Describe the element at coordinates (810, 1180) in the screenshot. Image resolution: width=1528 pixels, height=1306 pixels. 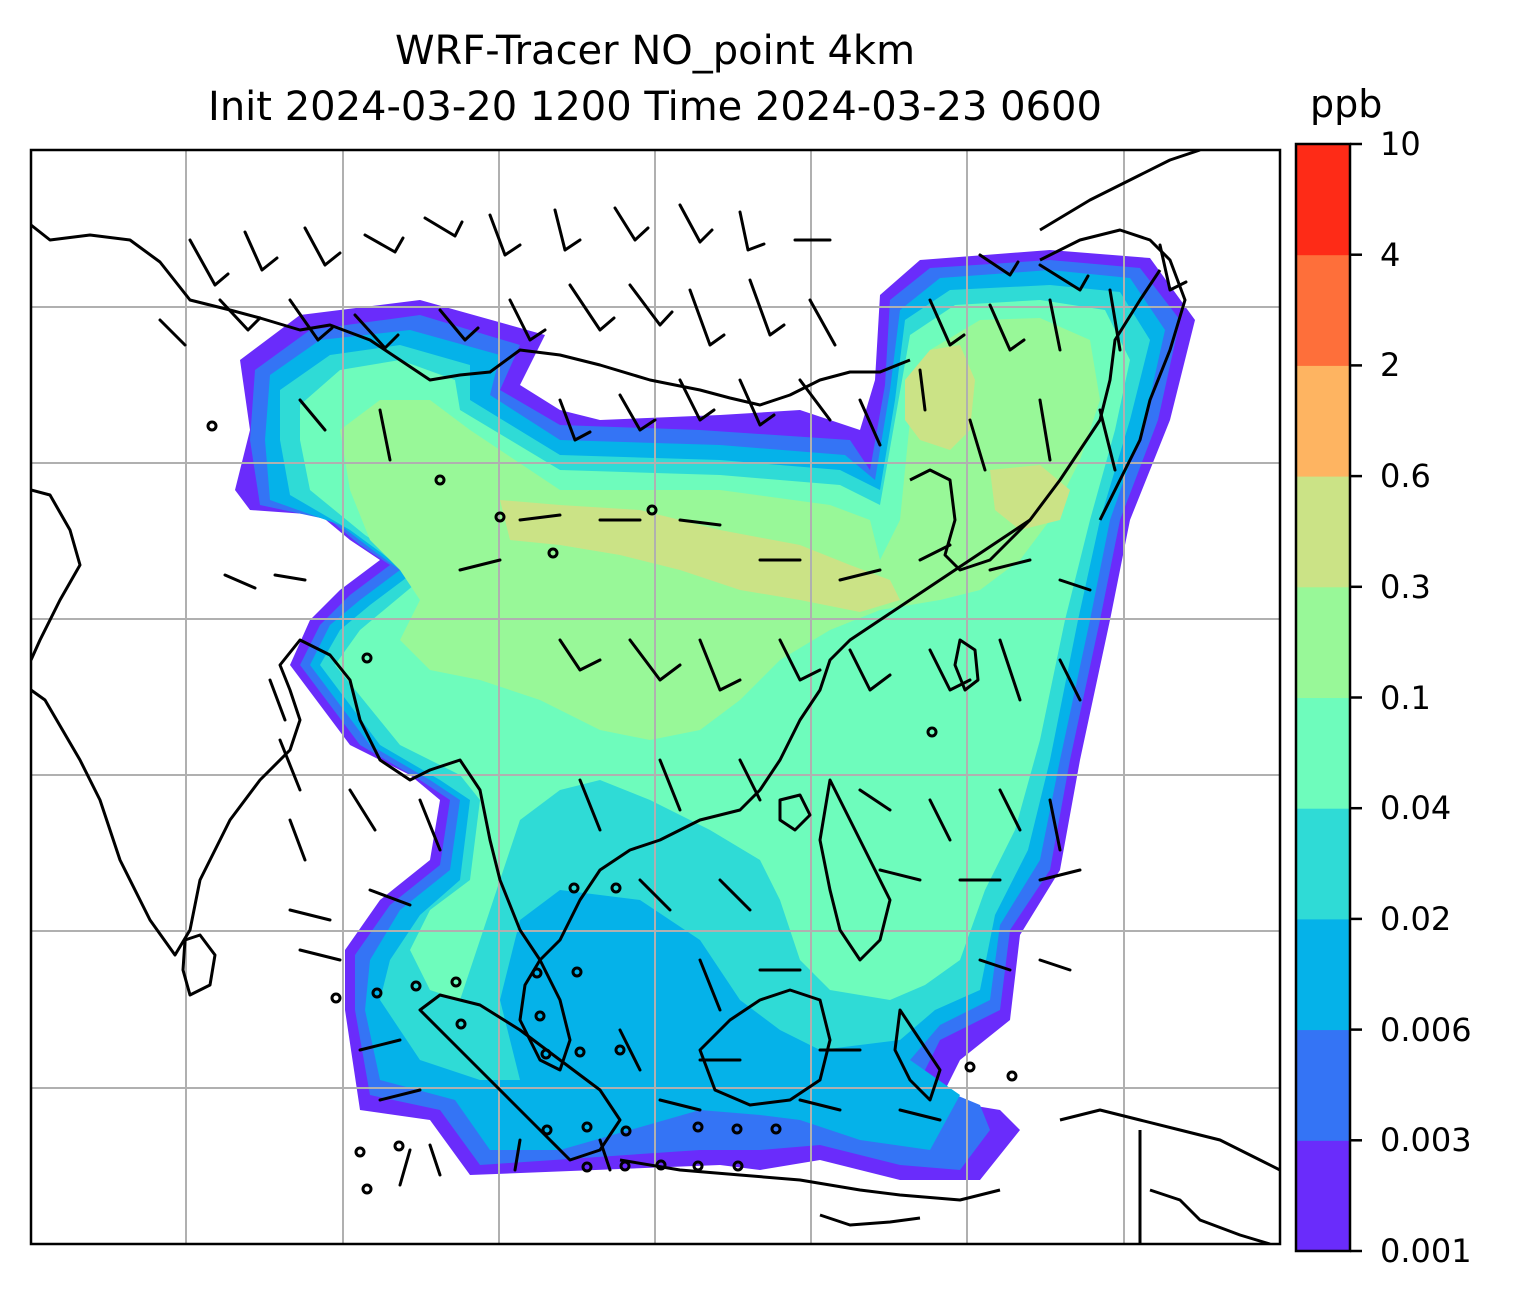
I see `coastline-java` at that location.